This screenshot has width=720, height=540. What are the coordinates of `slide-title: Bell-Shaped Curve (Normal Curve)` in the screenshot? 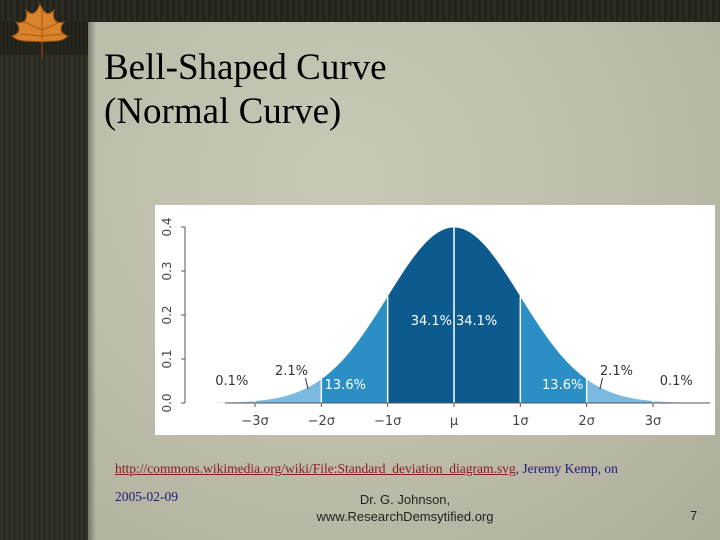 It's located at (404, 90).